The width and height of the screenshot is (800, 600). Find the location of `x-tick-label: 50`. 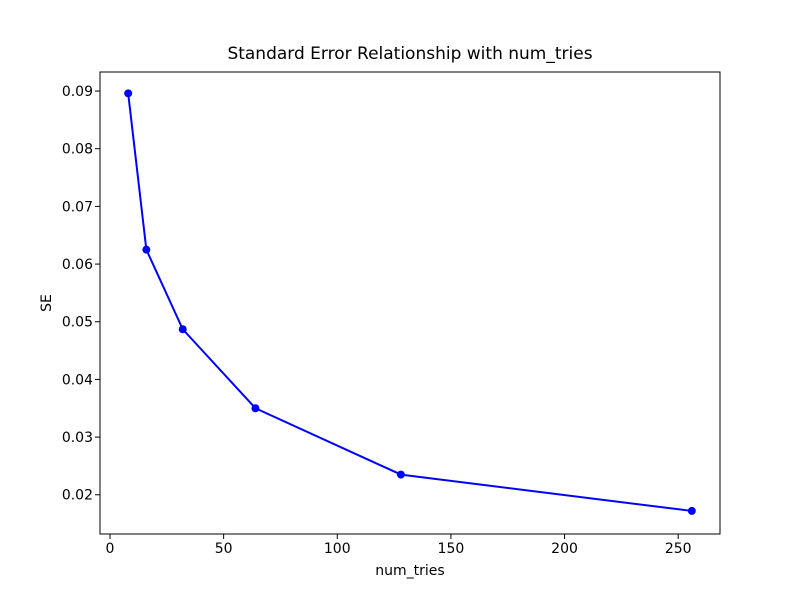

x-tick-label: 50 is located at coordinates (224, 549).